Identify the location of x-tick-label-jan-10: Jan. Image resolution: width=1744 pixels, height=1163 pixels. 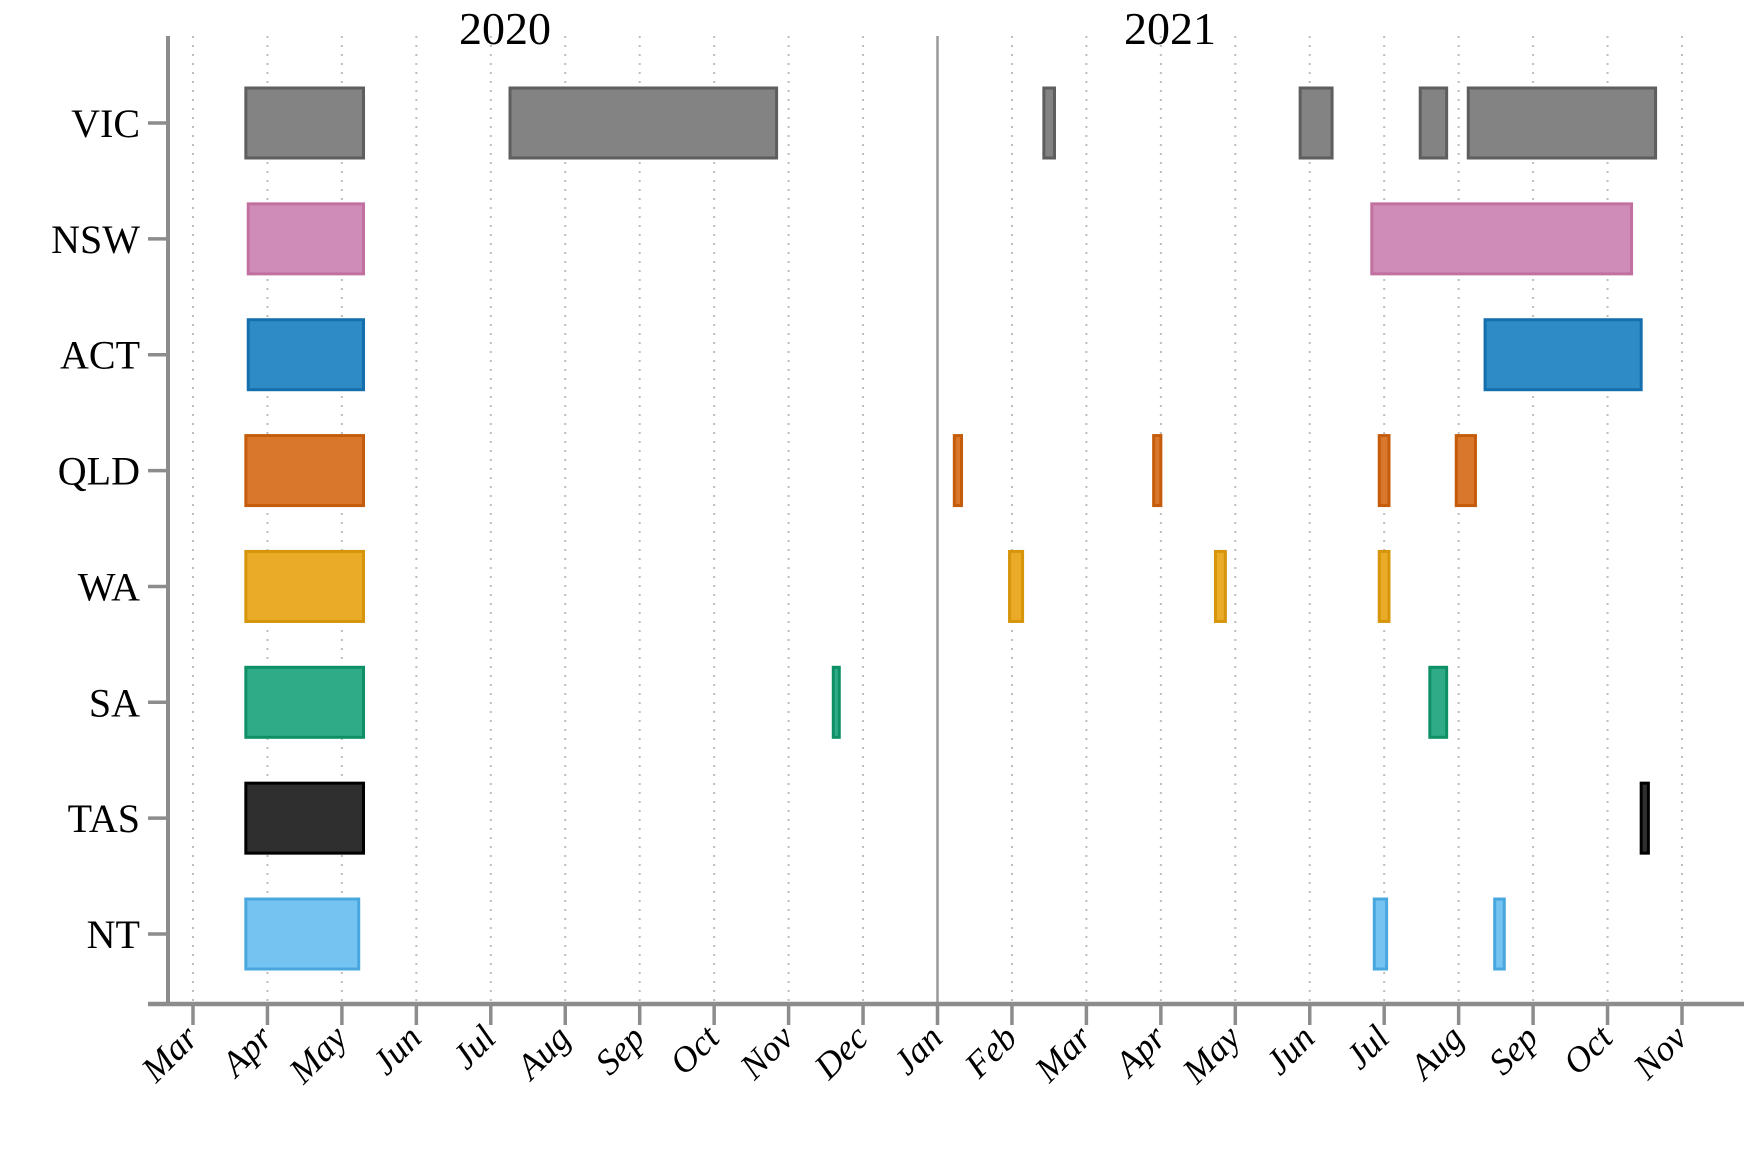
(917, 1049).